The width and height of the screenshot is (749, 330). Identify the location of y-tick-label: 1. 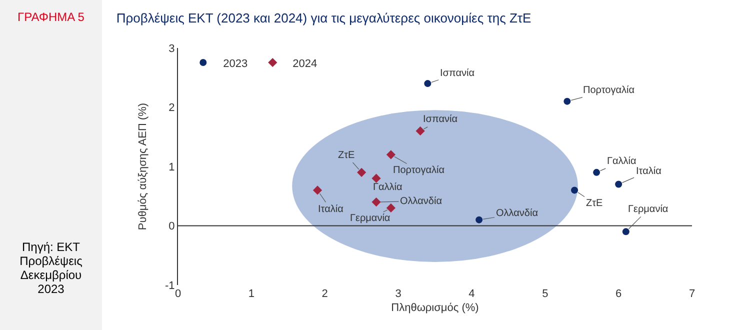
(171, 167).